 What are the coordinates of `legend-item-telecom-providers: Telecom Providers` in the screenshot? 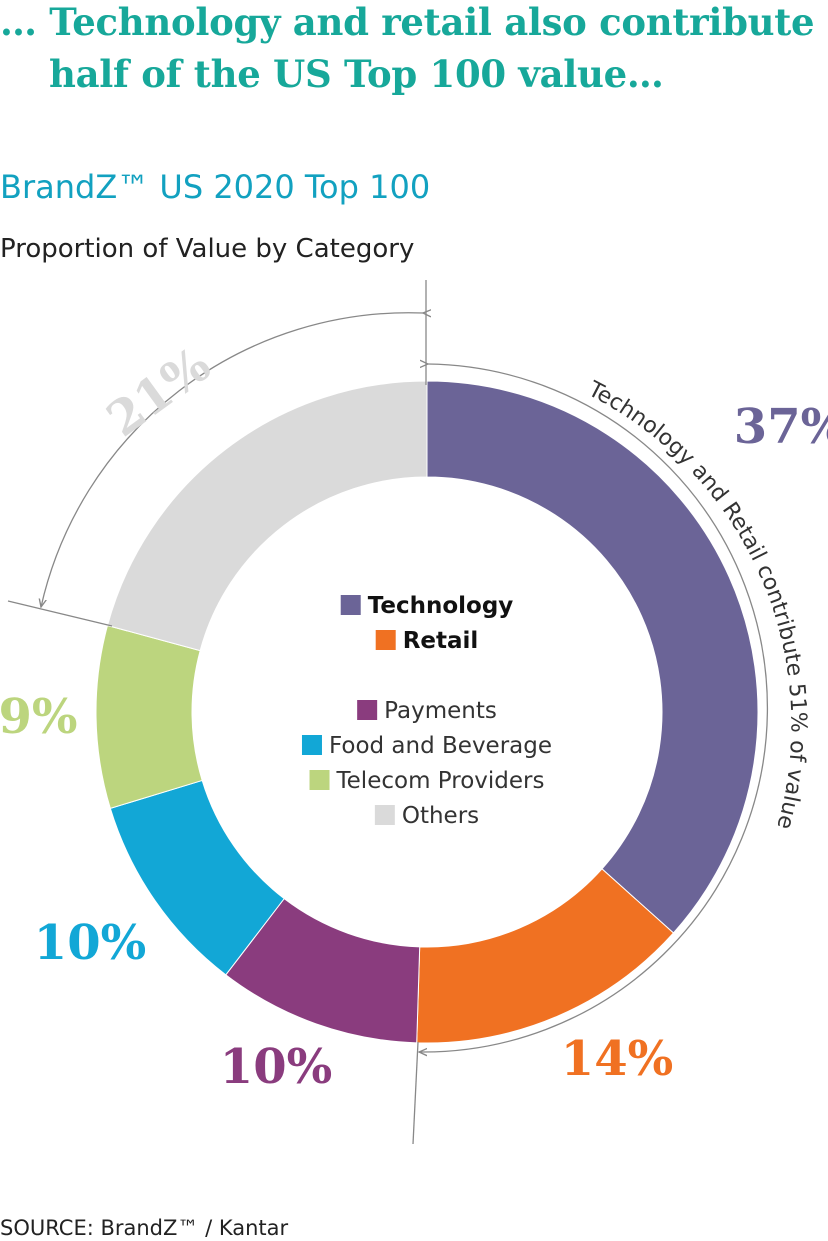 It's located at (427, 781).